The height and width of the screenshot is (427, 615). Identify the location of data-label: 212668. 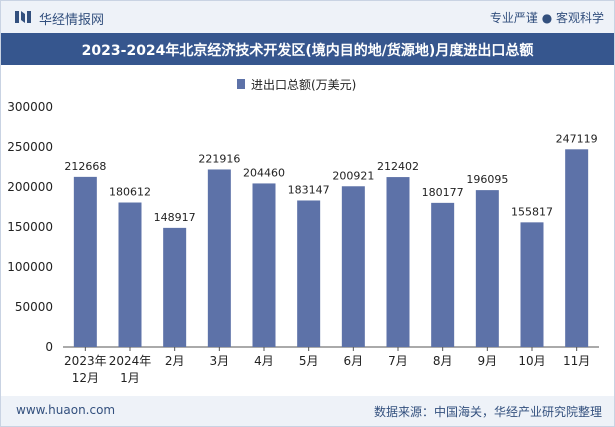
(85, 166).